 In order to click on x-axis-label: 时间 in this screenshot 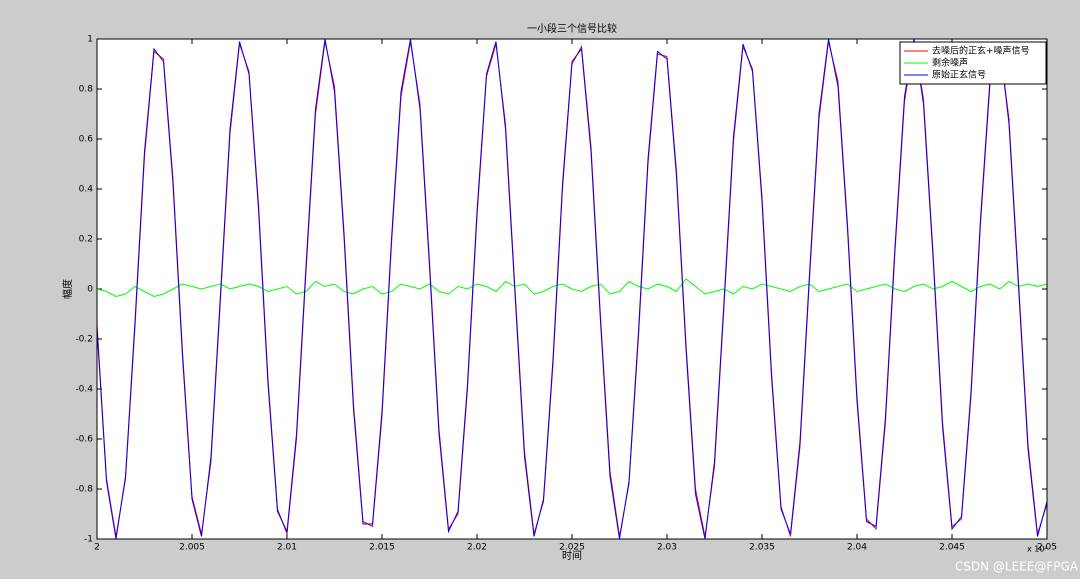, I will do `click(572, 555)`.